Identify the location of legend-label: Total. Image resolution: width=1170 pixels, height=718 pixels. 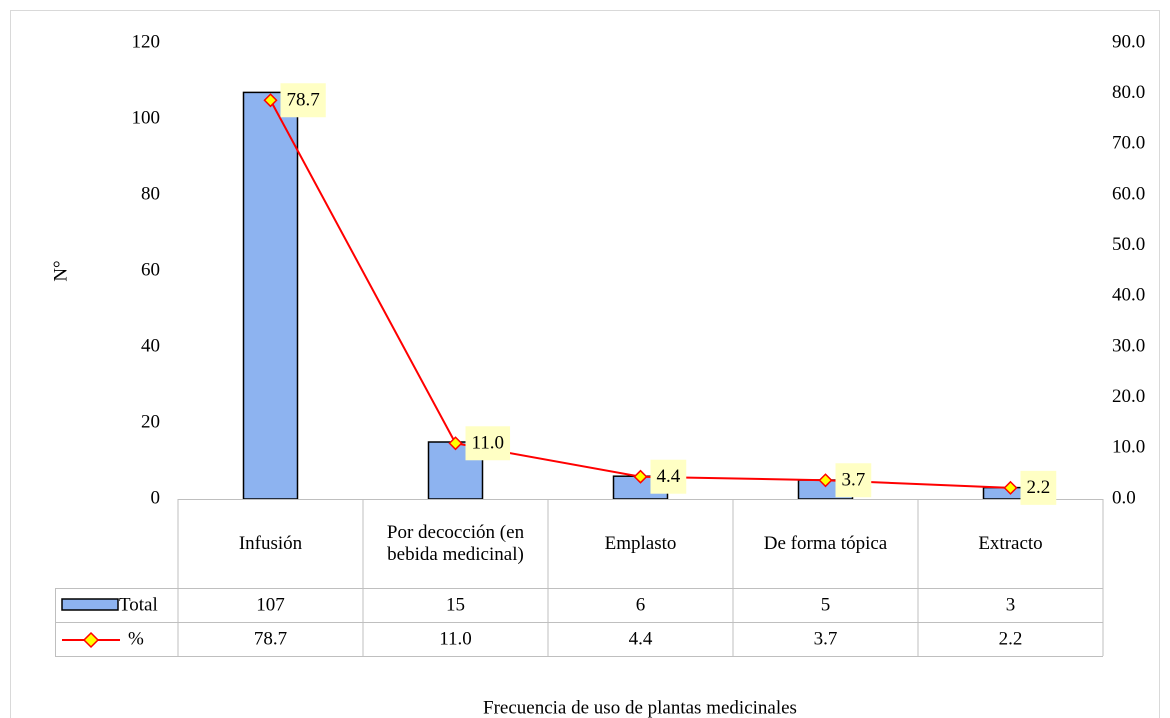
(138, 604).